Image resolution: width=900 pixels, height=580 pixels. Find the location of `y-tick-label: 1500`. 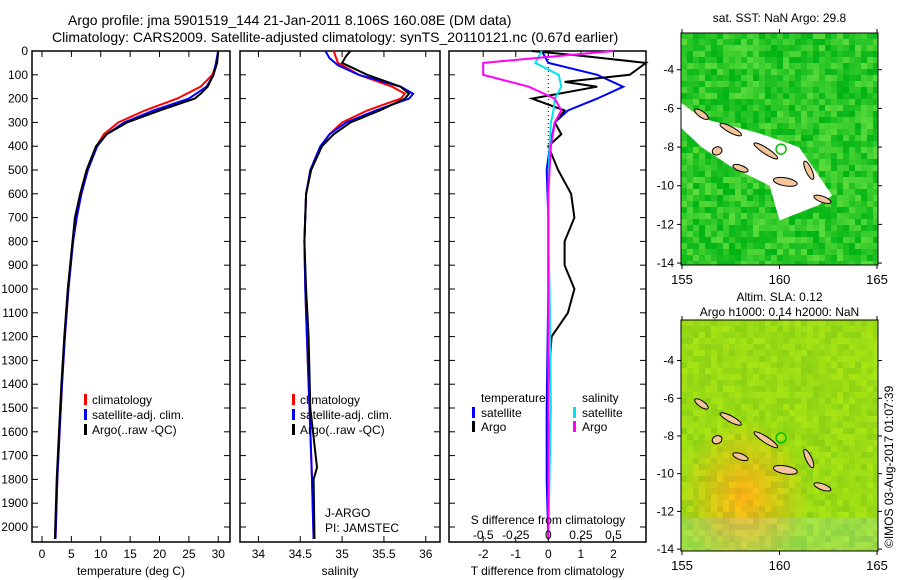

y-tick-label: 1500 is located at coordinates (14, 408).